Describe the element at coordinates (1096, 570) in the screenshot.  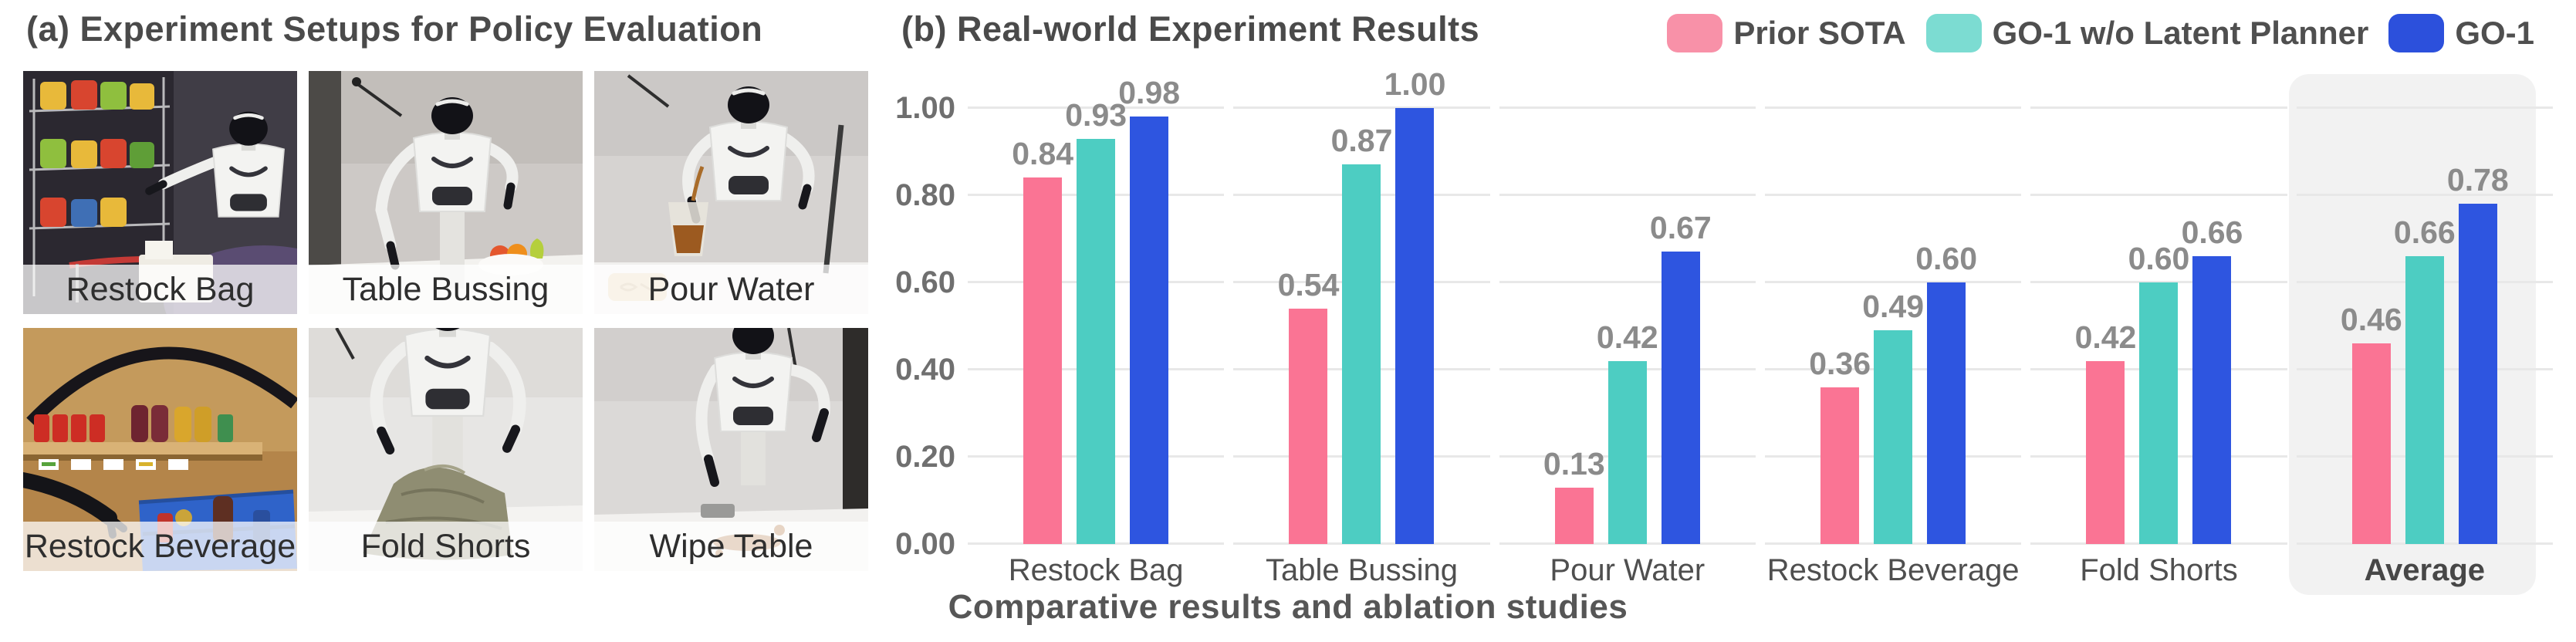
I see `category-label-restock-bag: Restock Bag` at that location.